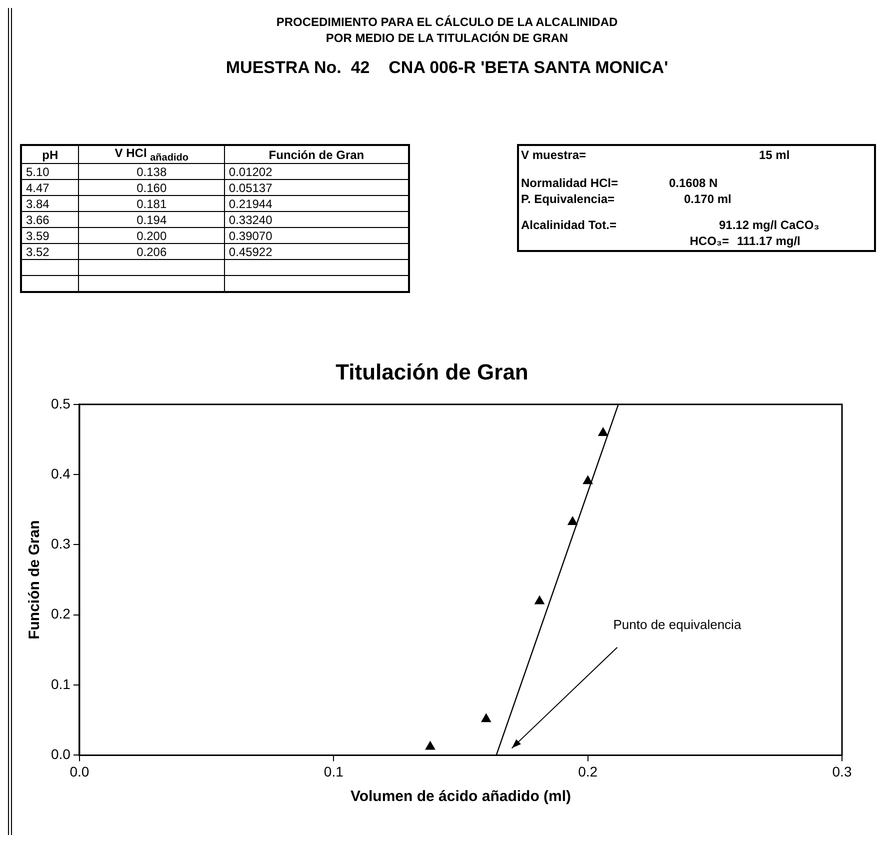 The image size is (886, 843). Describe the element at coordinates (50, 172) in the screenshot. I see `text: 5.10` at that location.